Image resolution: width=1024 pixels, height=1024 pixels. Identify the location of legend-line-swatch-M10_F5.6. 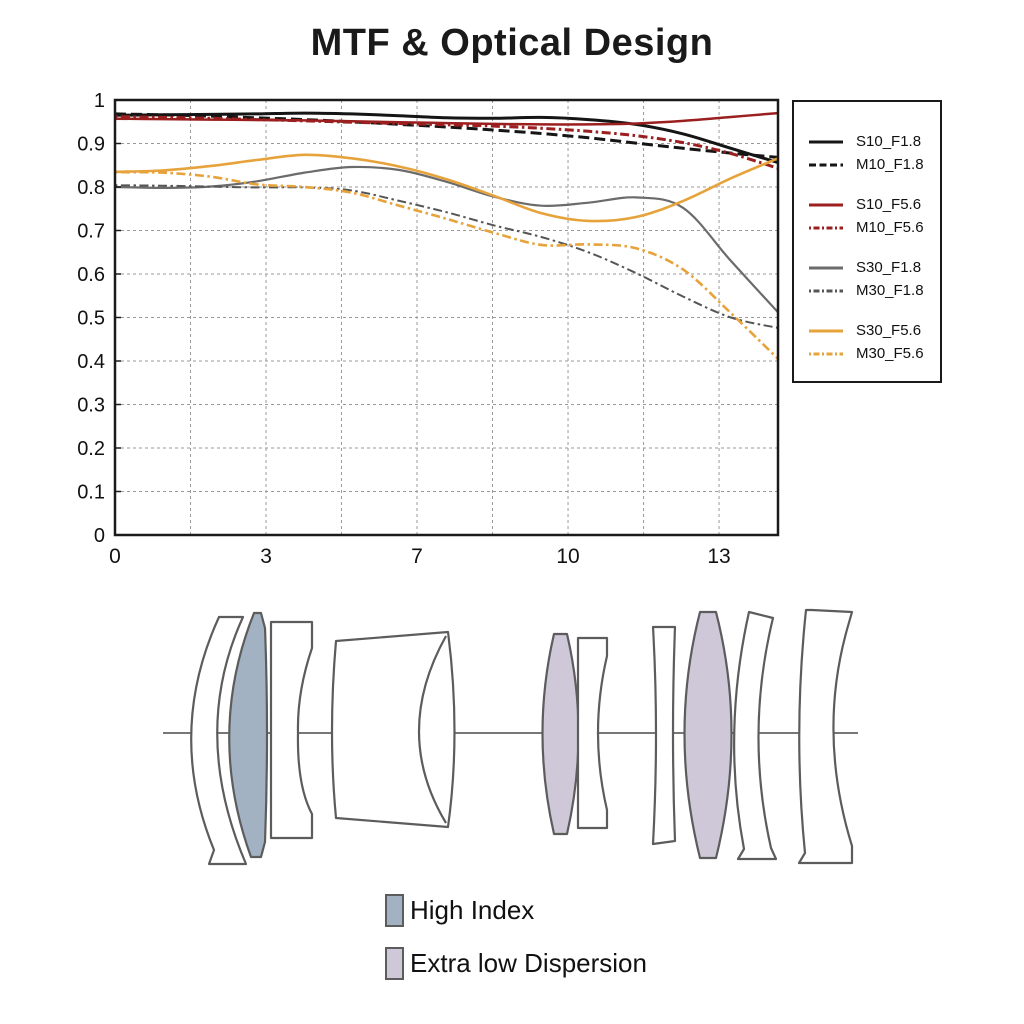
(826, 227).